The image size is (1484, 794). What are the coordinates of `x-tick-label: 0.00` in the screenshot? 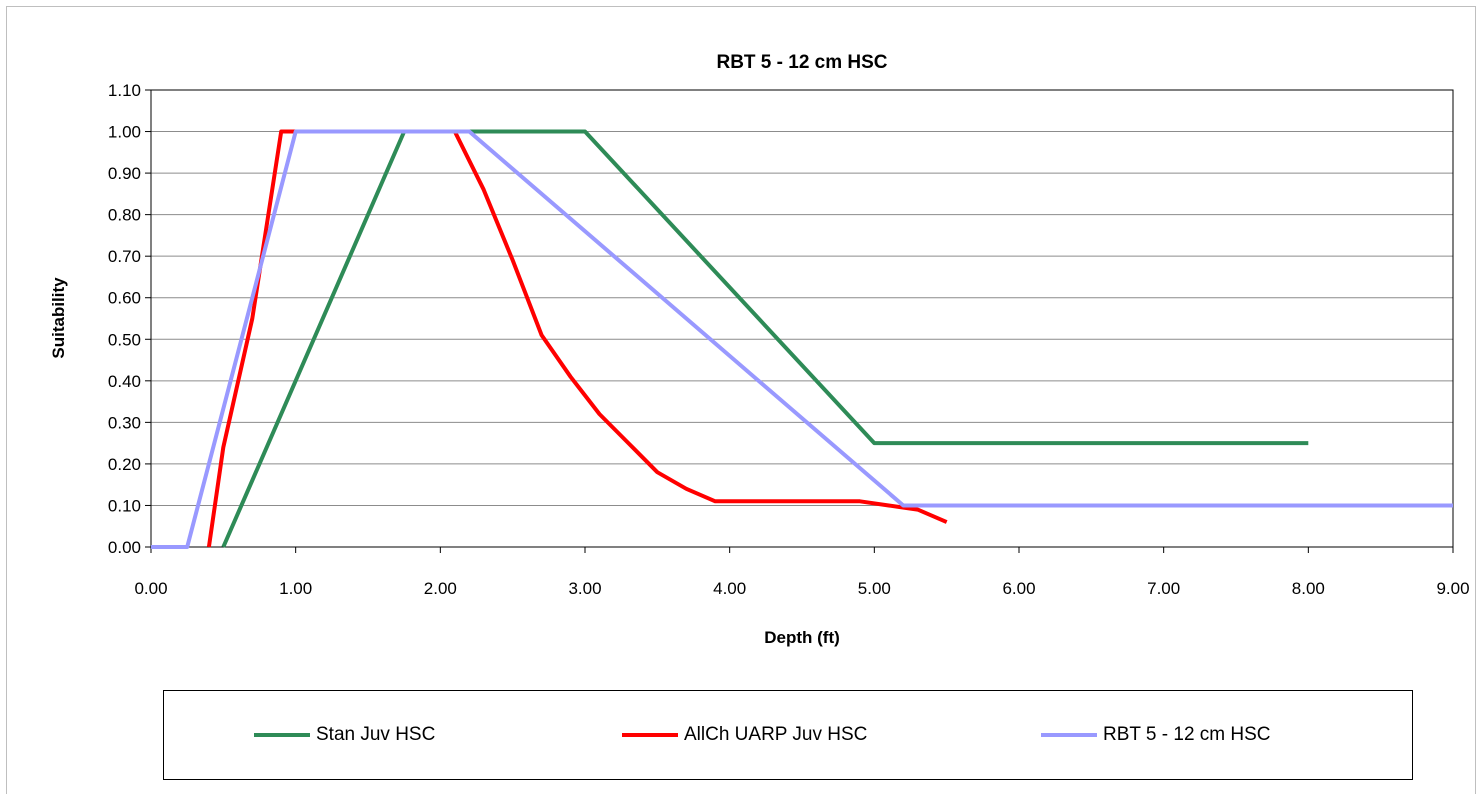 It's located at (150, 588).